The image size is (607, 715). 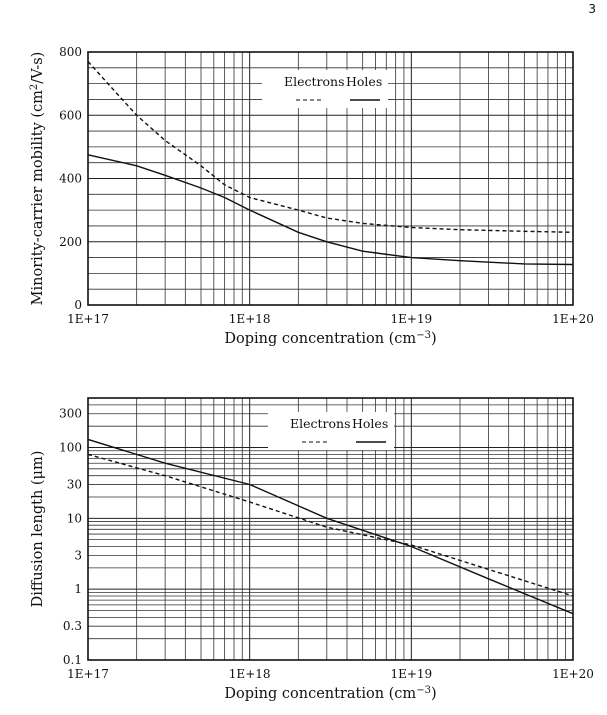 I want to click on mobility-y-tick-label: 200, so click(x=70, y=242).